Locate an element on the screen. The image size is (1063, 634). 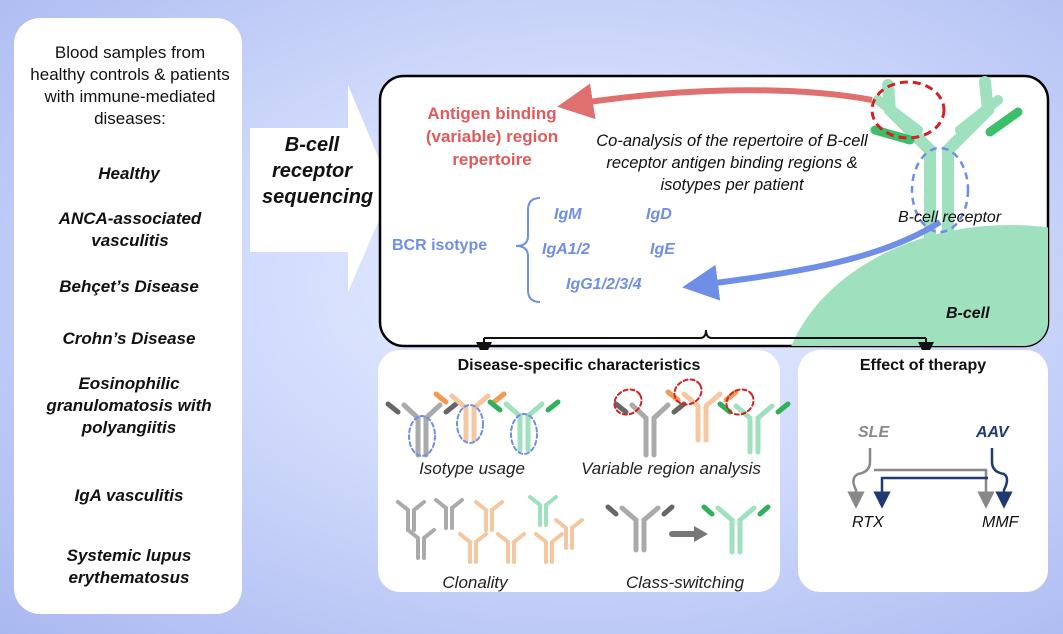
group-behcet: Behçet’s Disease is located at coordinates (129, 286).